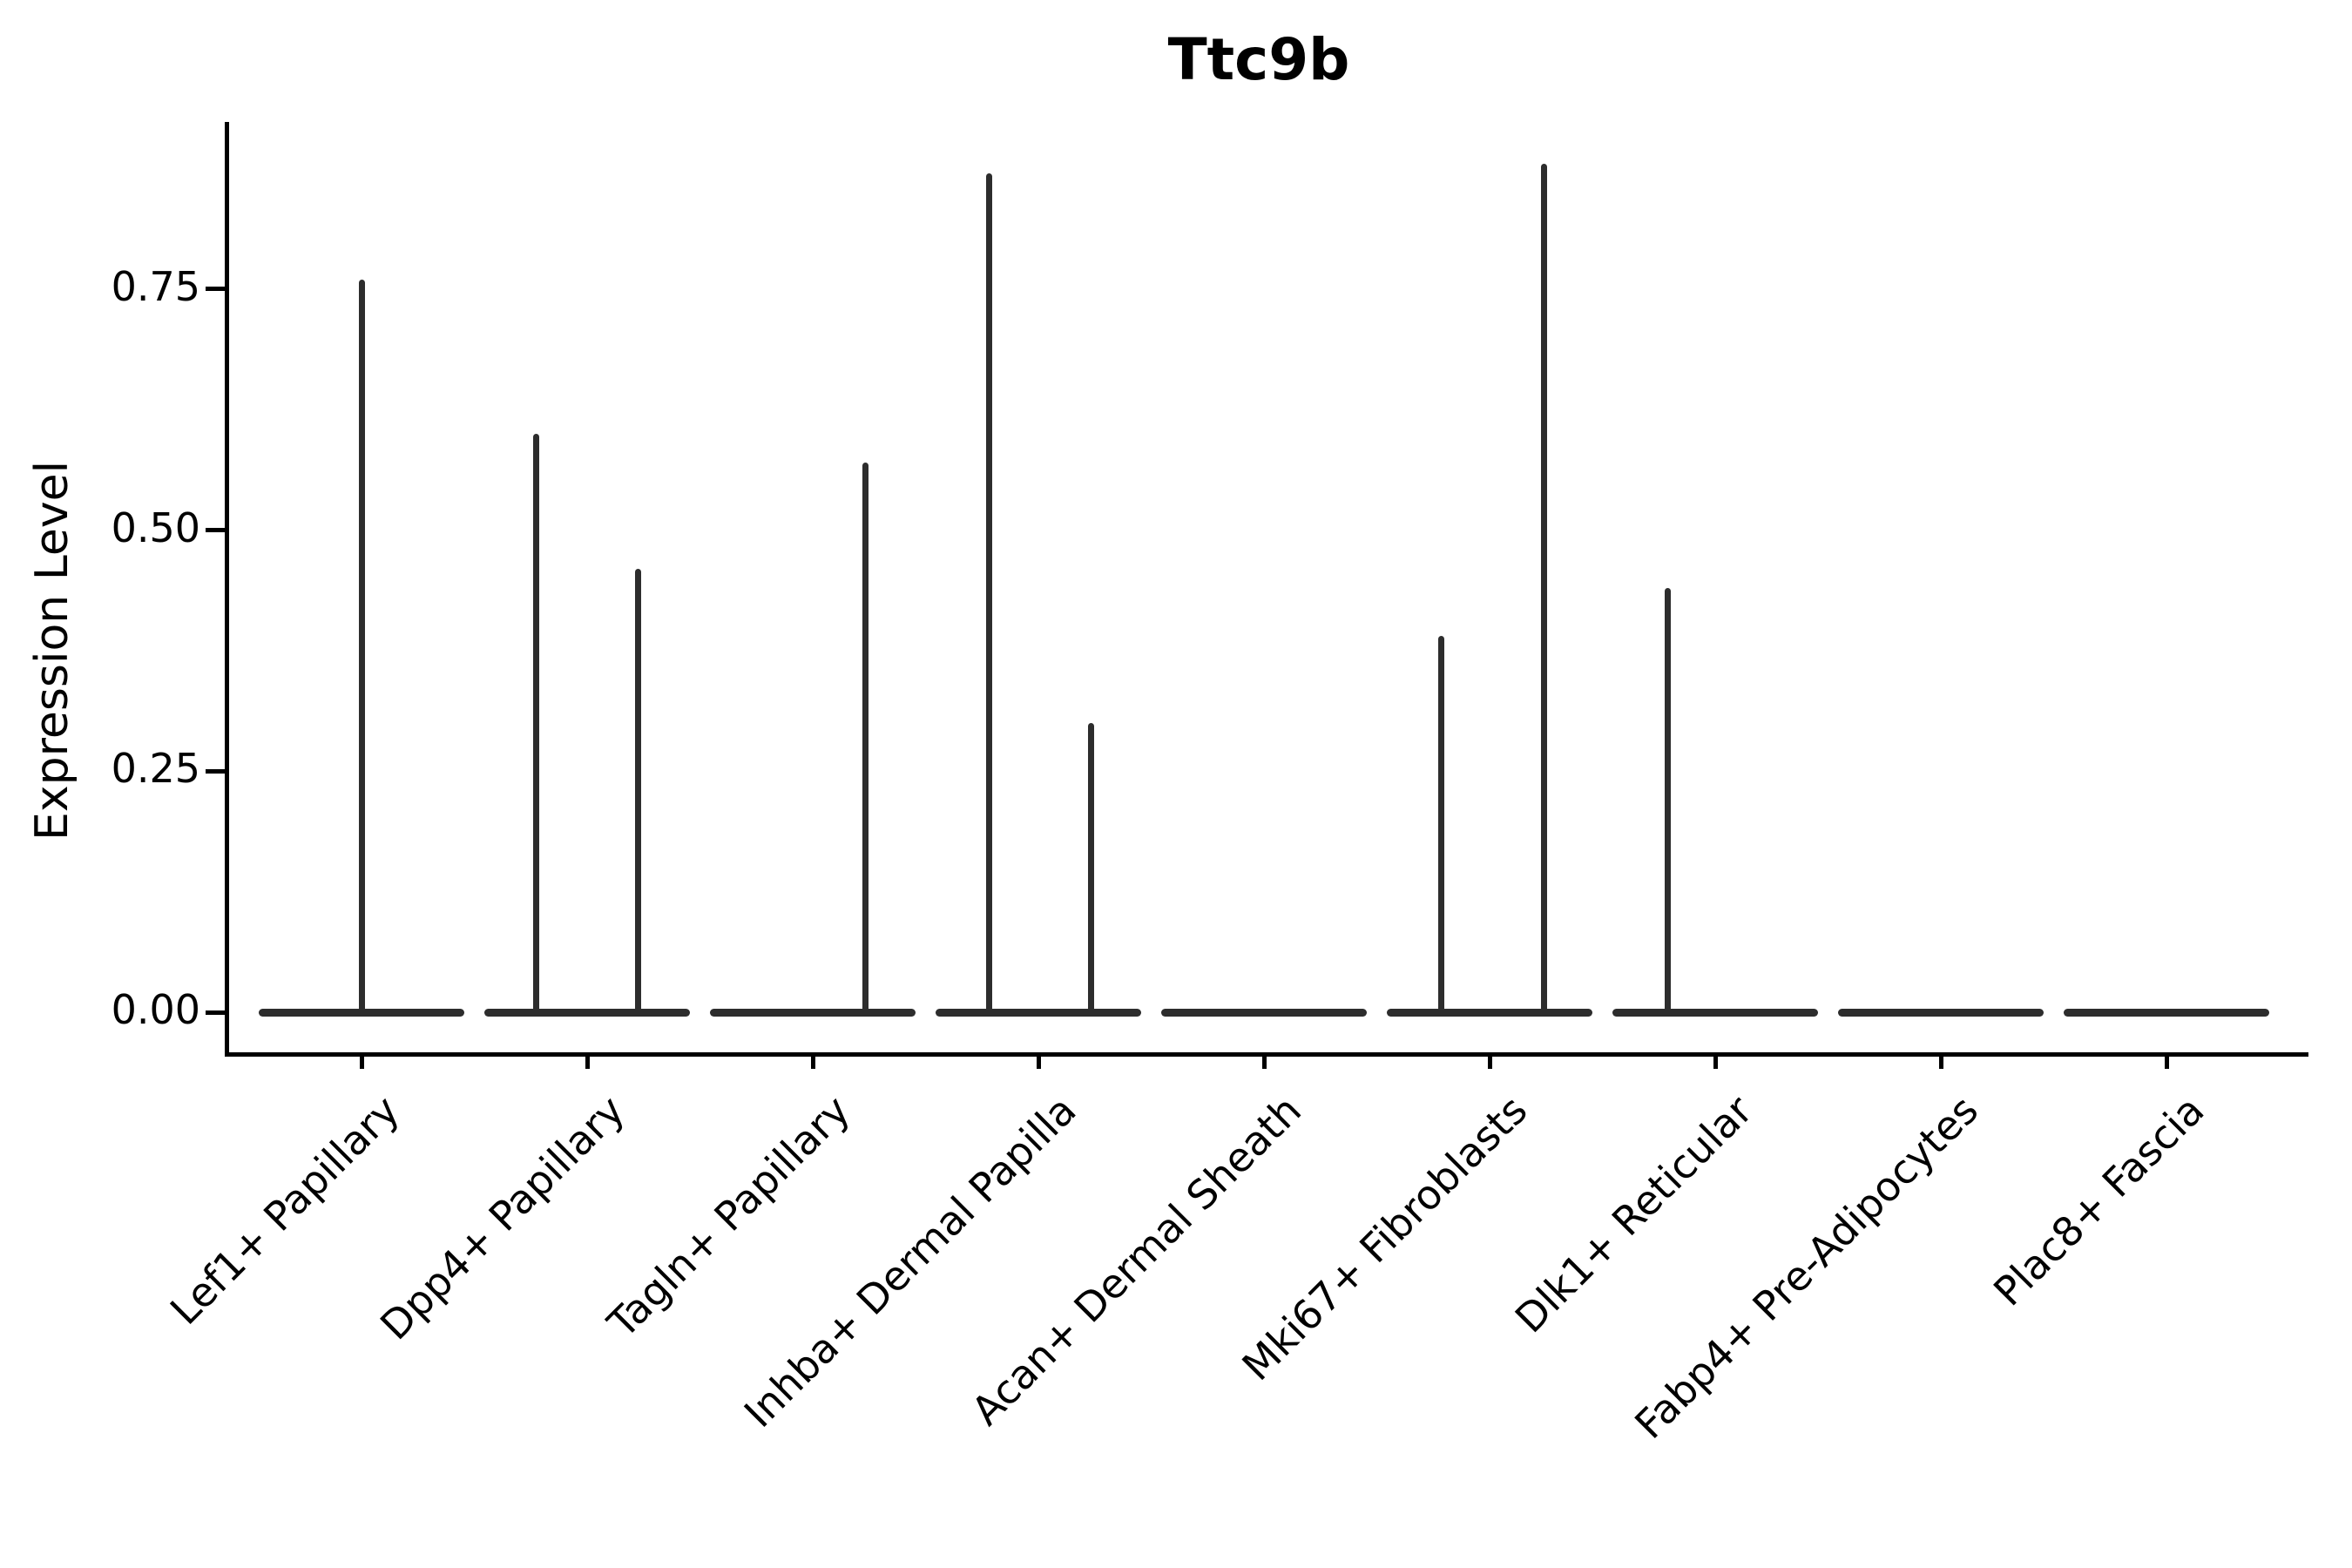 Image resolution: width=2352 pixels, height=1568 pixels. What do you see at coordinates (2098, 1201) in the screenshot?
I see `x-tick-label: Plac8+ Fascia` at bounding box center [2098, 1201].